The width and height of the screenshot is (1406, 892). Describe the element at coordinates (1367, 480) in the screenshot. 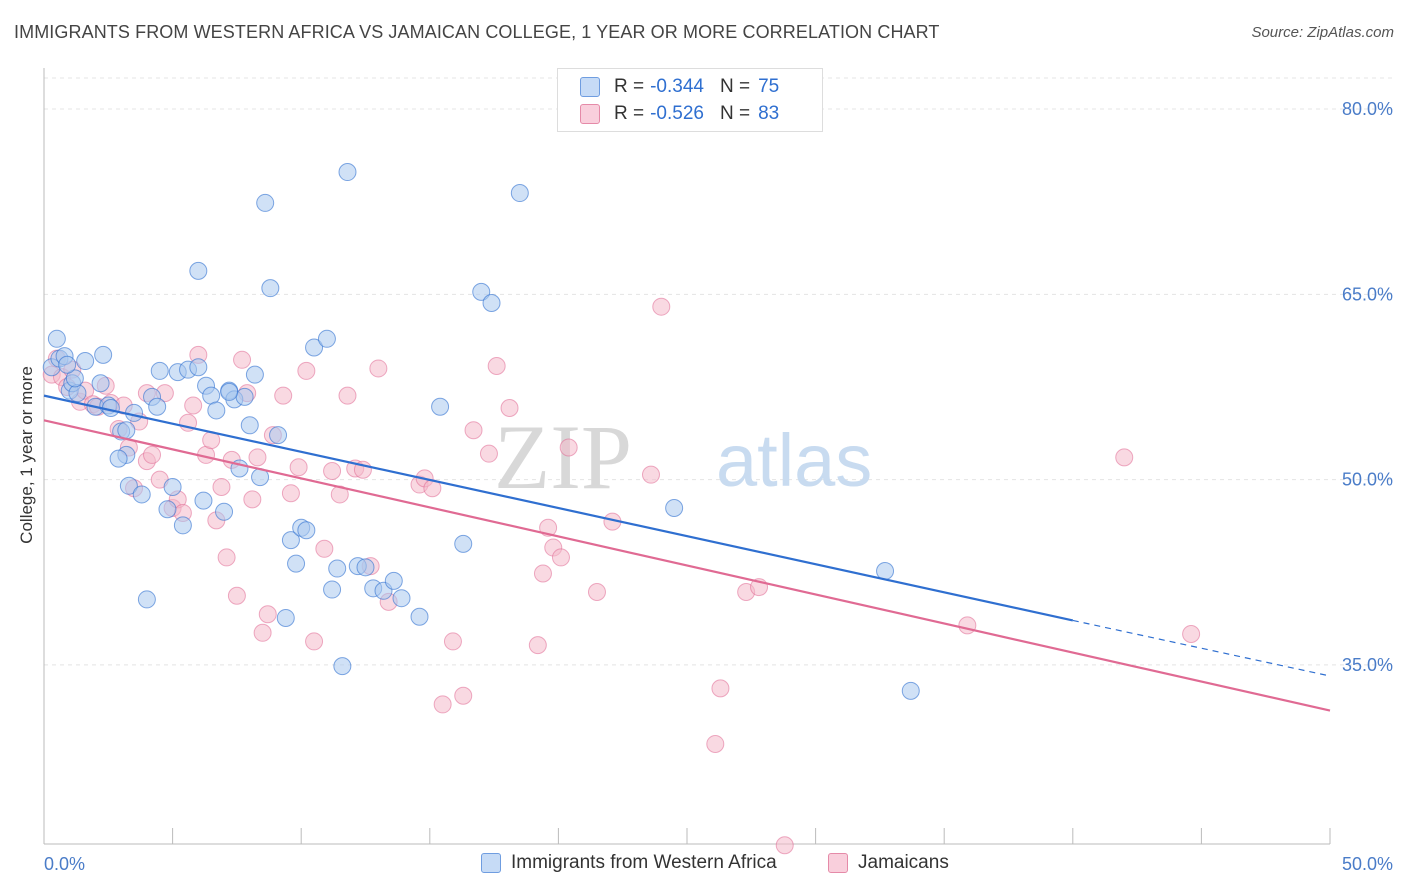

I see `y-tick-label: 50.0%` at that location.